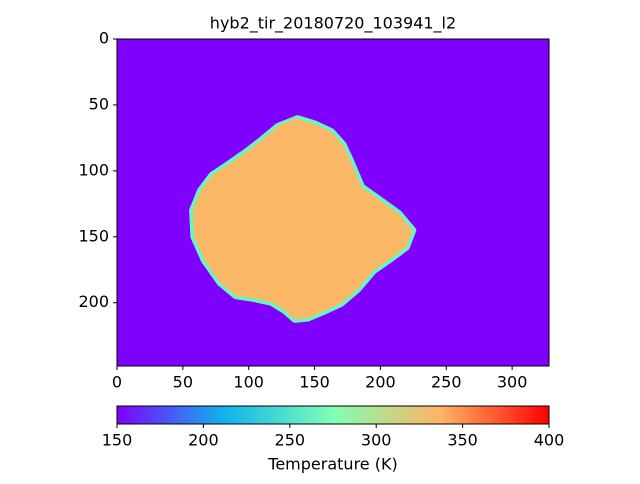 This screenshot has width=640, height=484. What do you see at coordinates (512, 382) in the screenshot?
I see `x-tick-label: 300` at bounding box center [512, 382].